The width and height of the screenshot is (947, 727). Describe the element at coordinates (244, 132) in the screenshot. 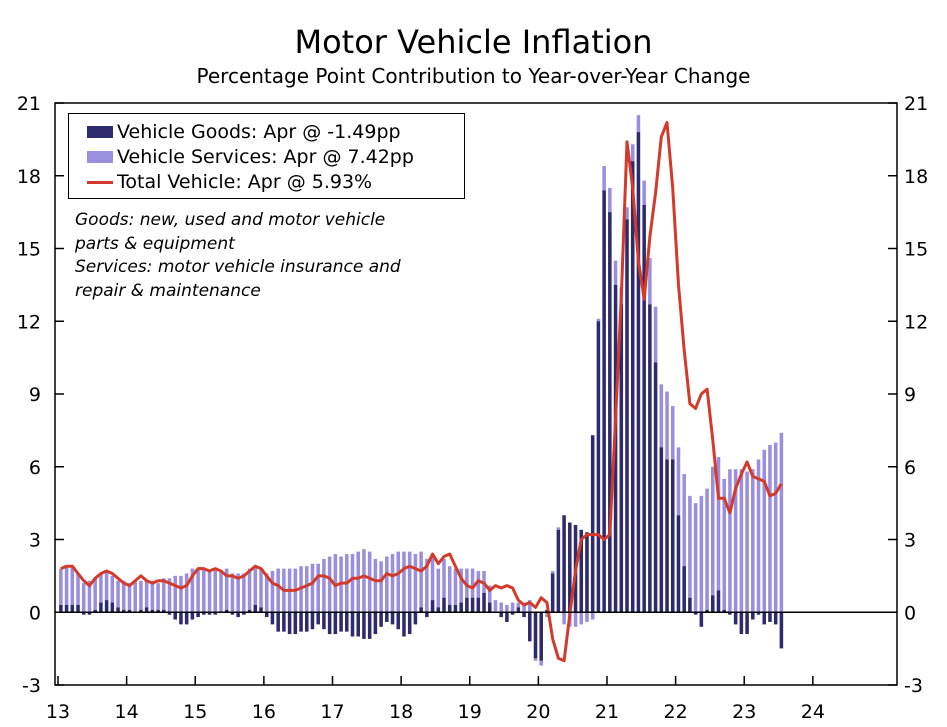

I see `legend-item-goods: Vehicle Goods: Apr @ -1.49pp` at that location.